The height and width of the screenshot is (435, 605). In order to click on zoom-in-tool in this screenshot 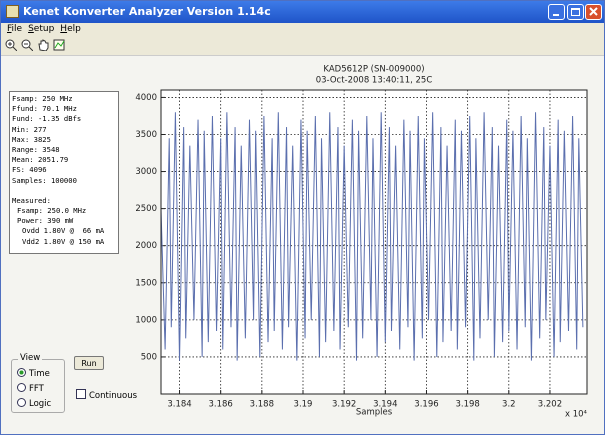, I will do `click(11, 45)`.